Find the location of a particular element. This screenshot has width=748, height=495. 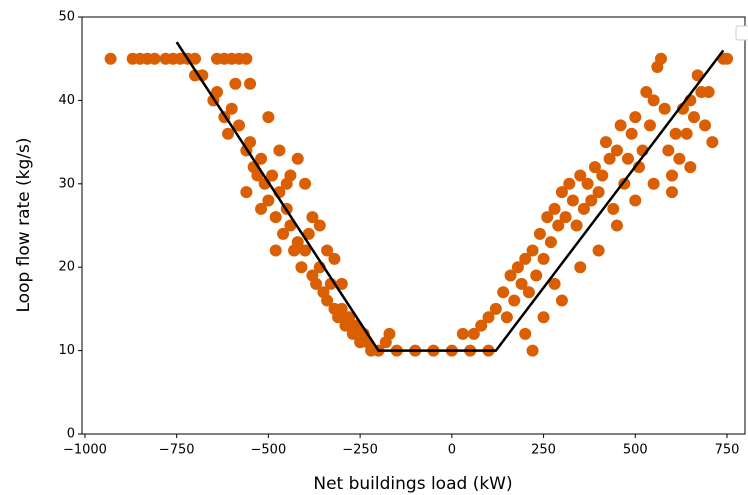

x-tick-label: 250 is located at coordinates (543, 450).